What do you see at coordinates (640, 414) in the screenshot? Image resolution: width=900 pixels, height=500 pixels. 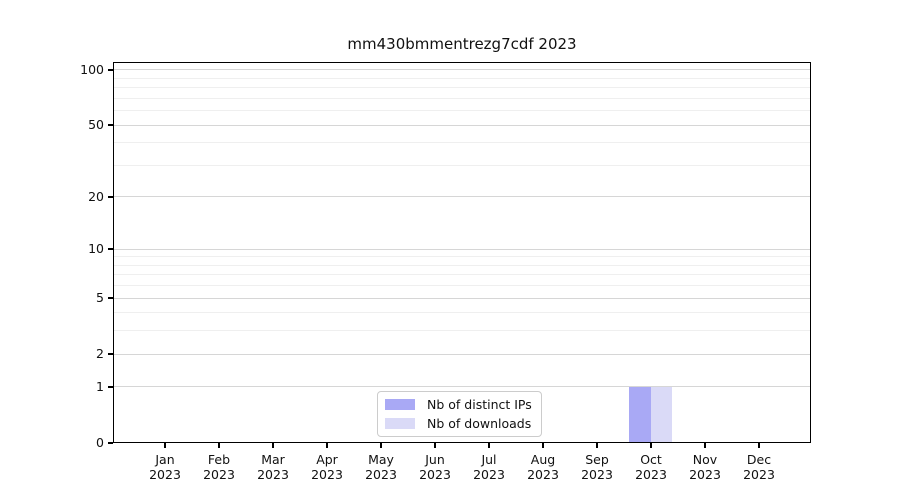 I see `bar-distinct-ips` at bounding box center [640, 414].